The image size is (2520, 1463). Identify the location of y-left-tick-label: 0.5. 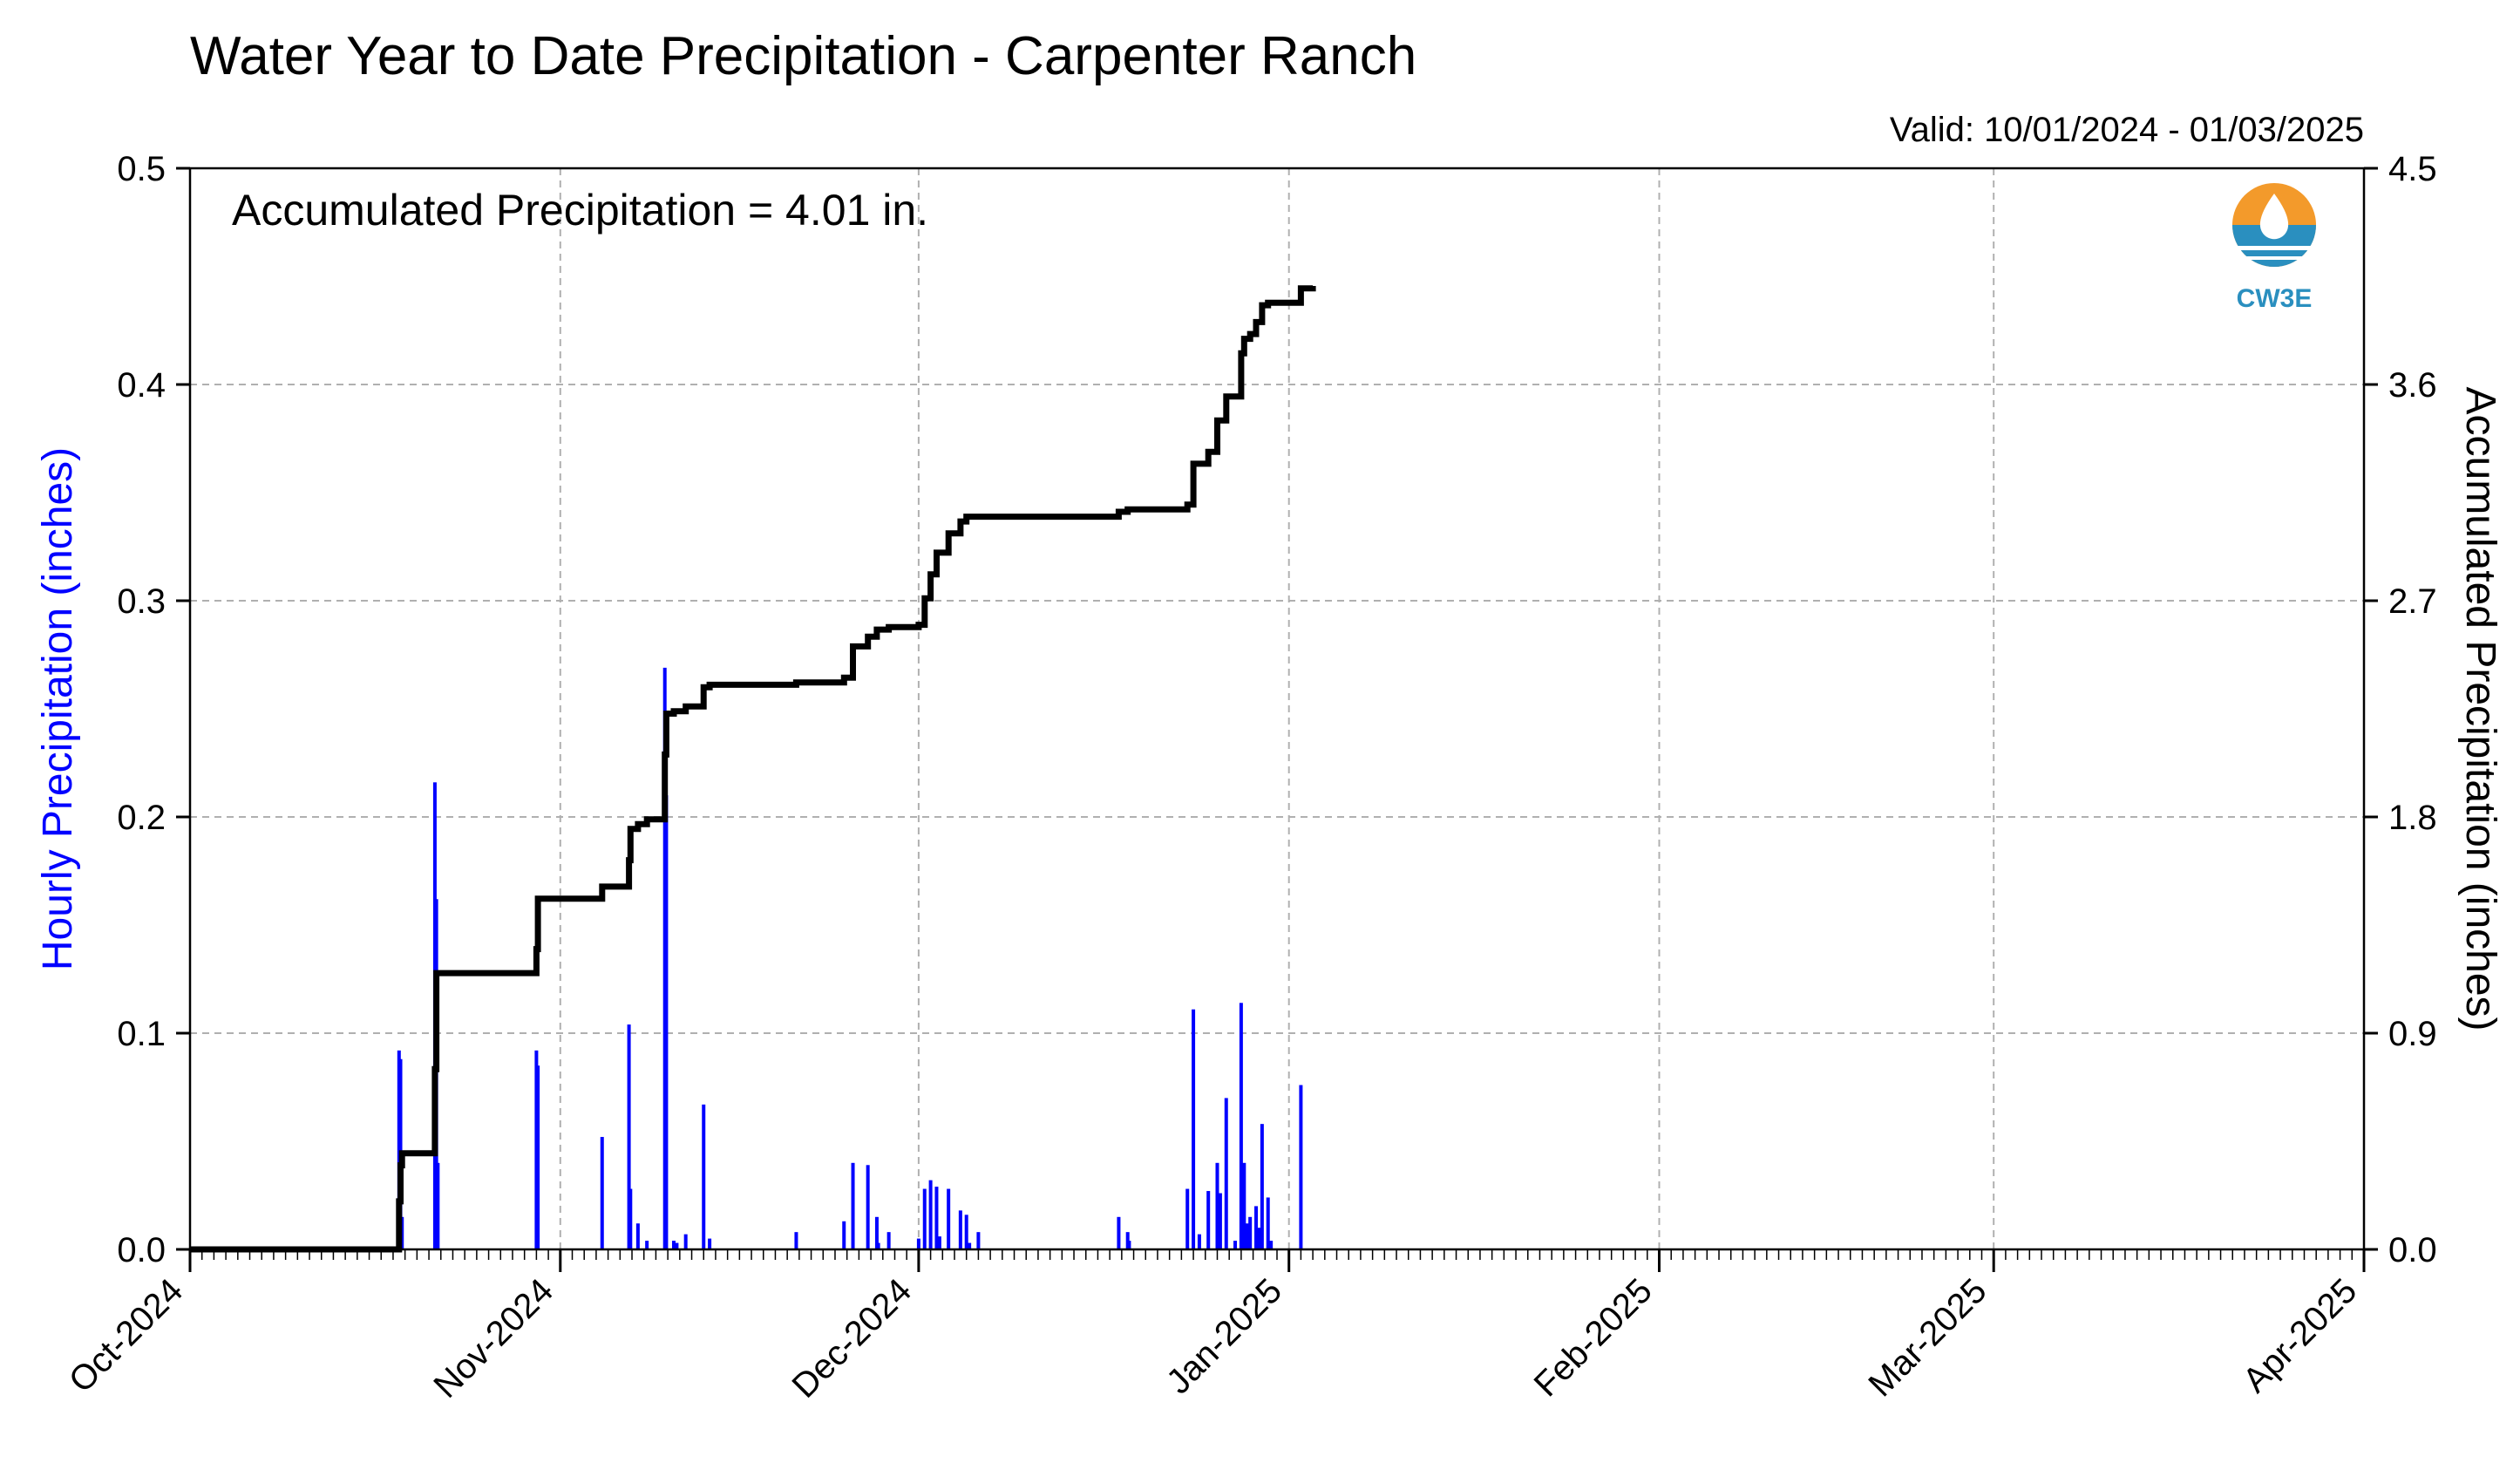
(141, 169).